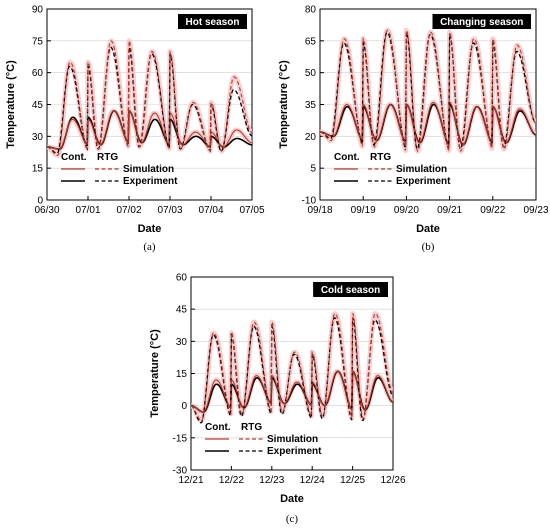 This screenshot has width=550, height=528. What do you see at coordinates (352, 480) in the screenshot?
I see `x-tick-label: 12/25` at bounding box center [352, 480].